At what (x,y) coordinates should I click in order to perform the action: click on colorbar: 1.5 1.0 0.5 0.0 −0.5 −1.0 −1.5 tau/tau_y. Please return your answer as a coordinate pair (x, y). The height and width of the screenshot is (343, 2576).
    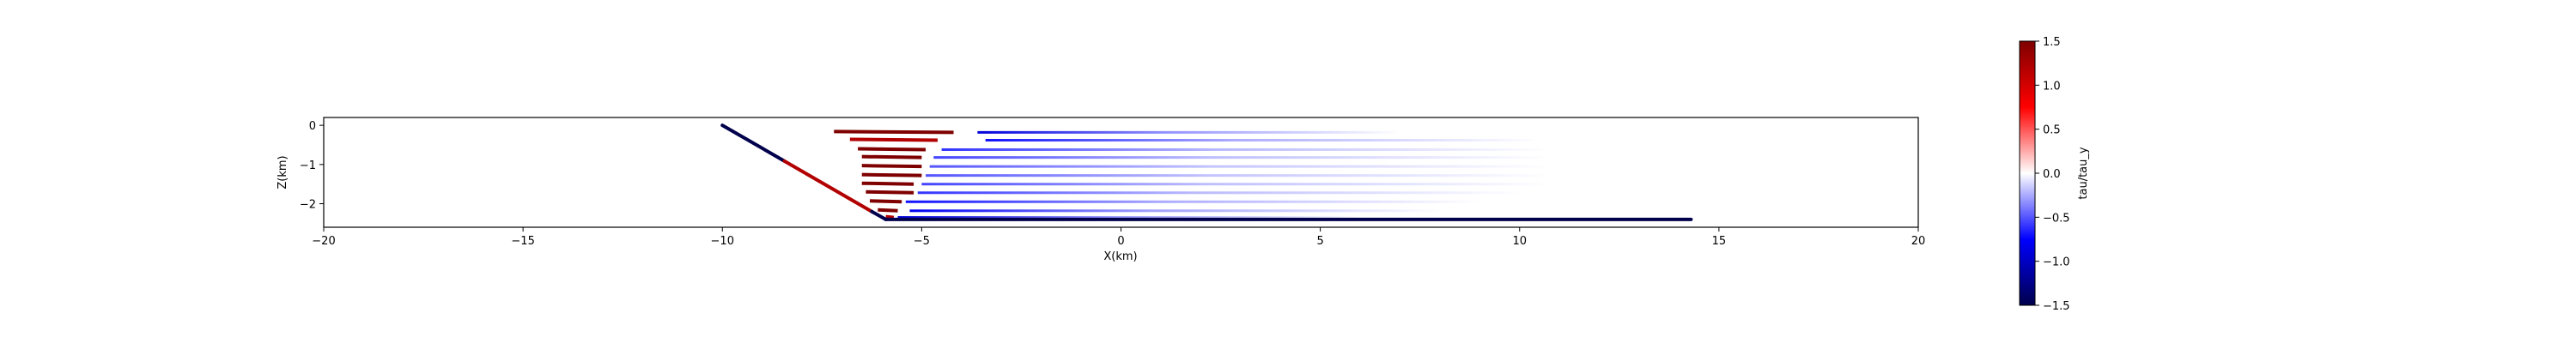
    Looking at the image, I should click on (2054, 174).